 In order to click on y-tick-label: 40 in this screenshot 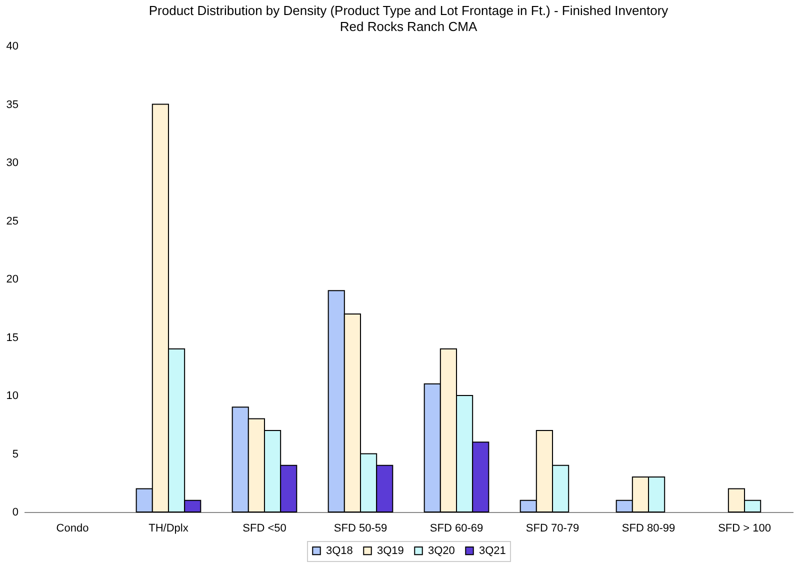, I will do `click(12, 46)`.